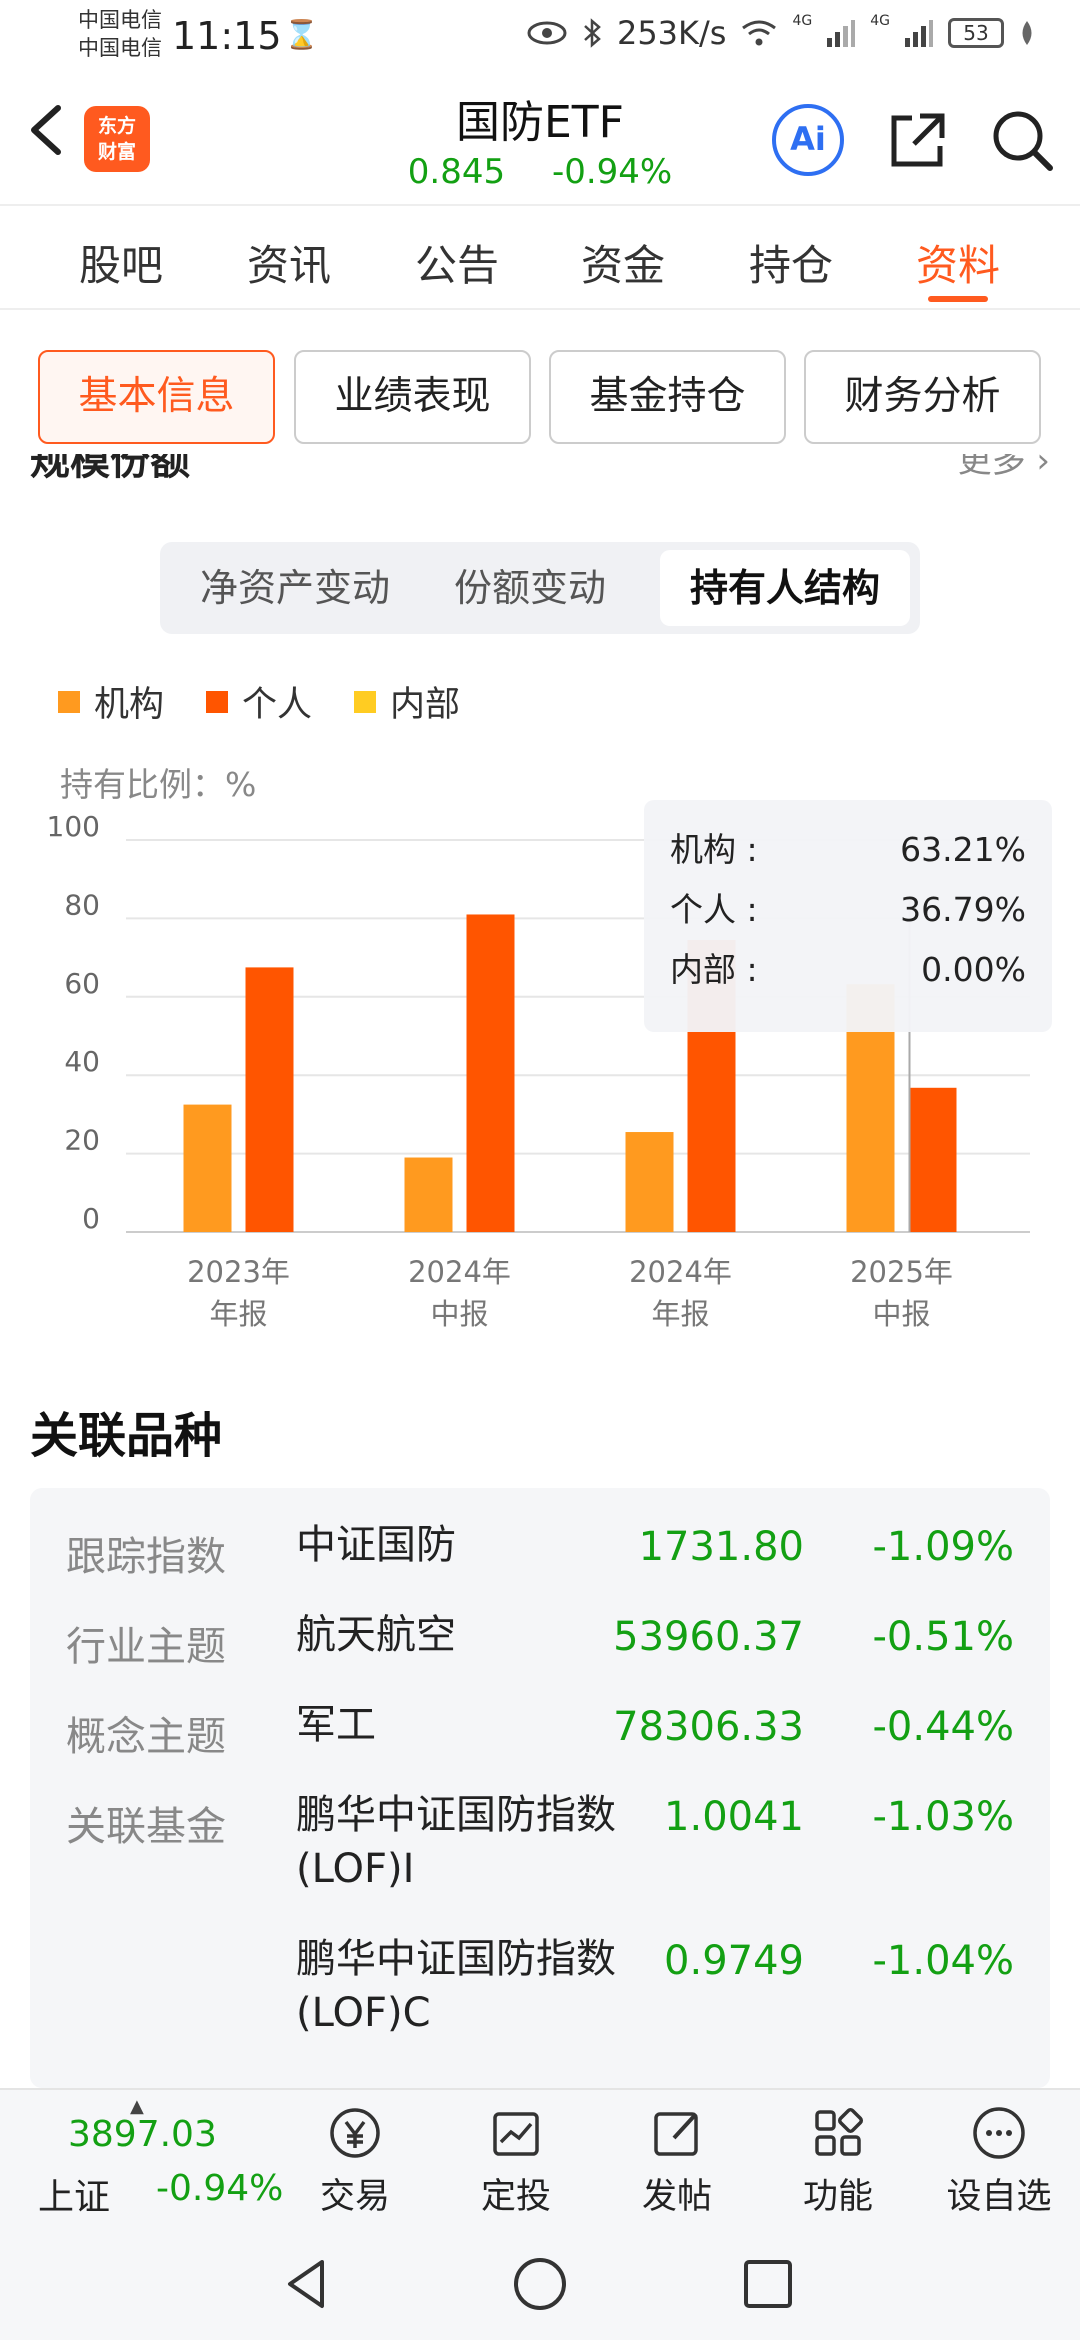  What do you see at coordinates (802, 21) in the screenshot?
I see `signal-type-1: 4G` at bounding box center [802, 21].